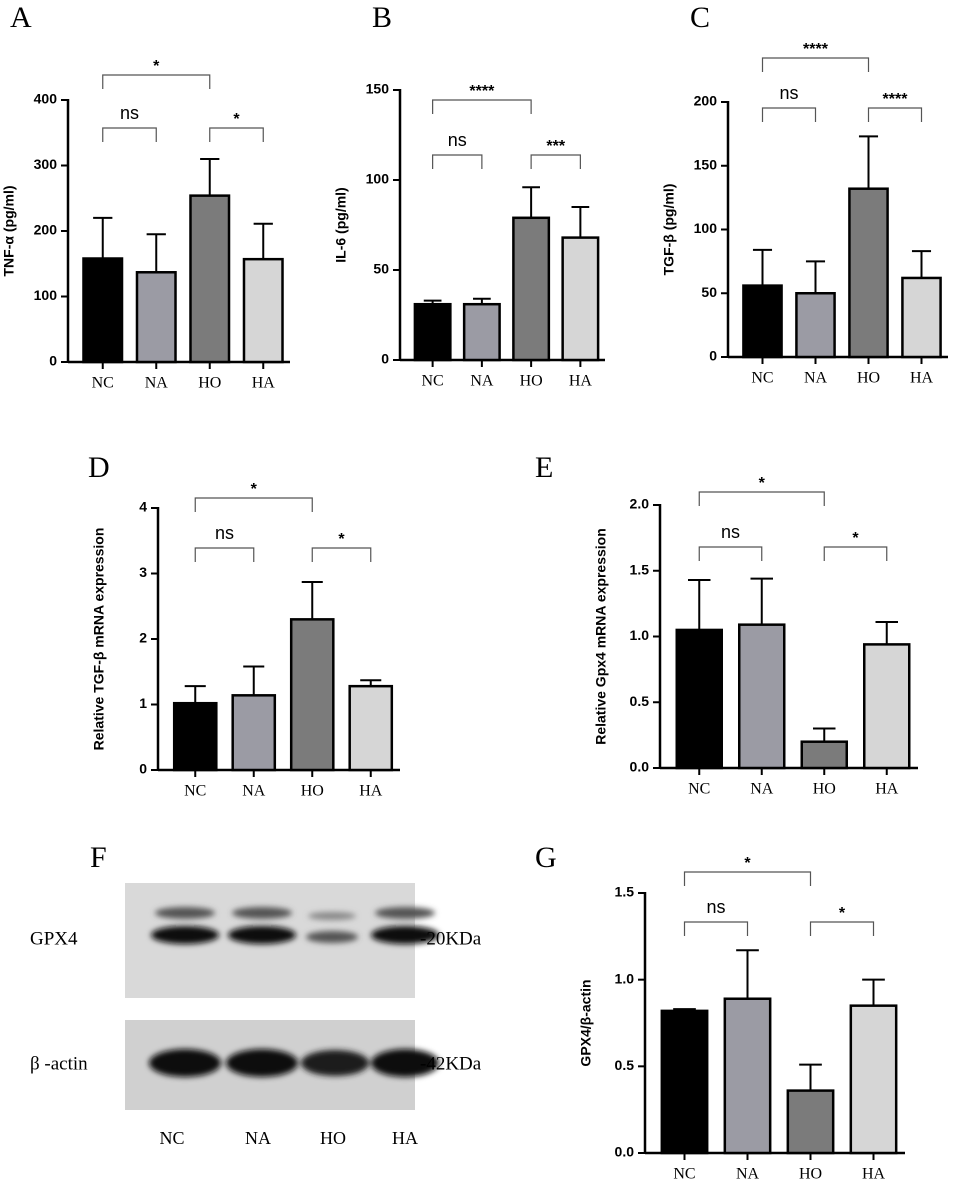 The width and height of the screenshot is (969, 1192). What do you see at coordinates (700, 17) in the screenshot?
I see `panel-label: C` at bounding box center [700, 17].